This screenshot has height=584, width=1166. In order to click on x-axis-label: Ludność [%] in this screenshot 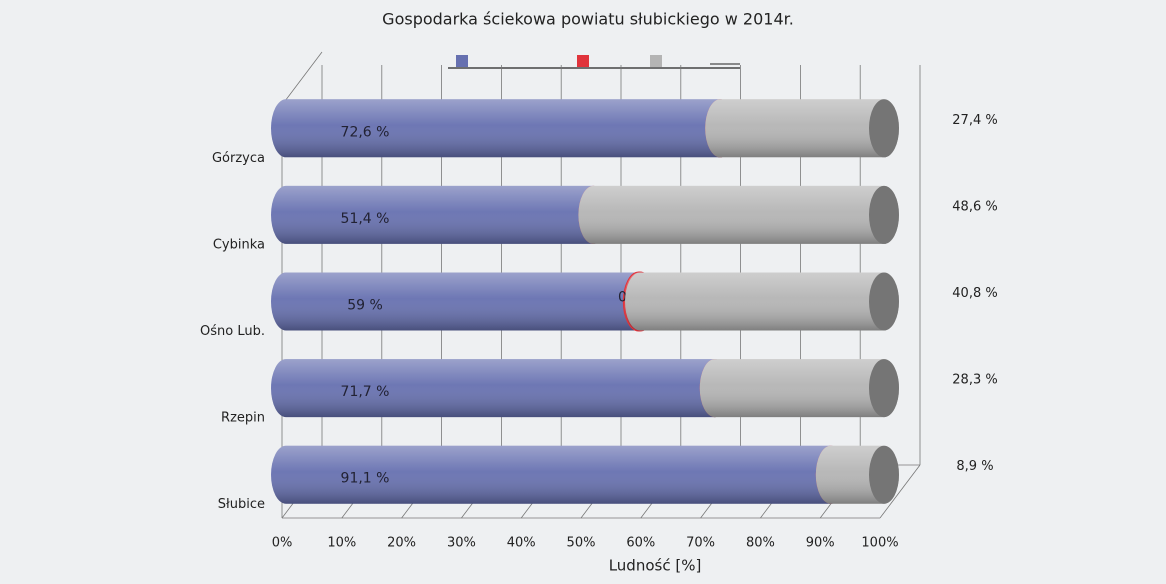, I will do `click(655, 566)`.